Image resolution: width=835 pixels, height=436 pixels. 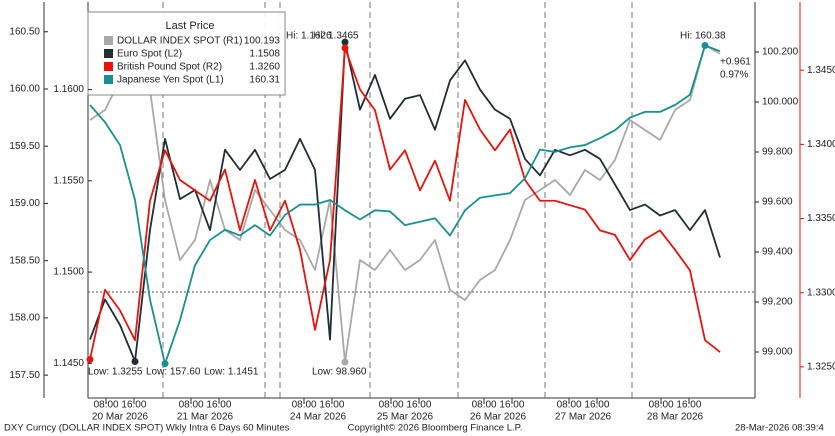 What do you see at coordinates (777, 252) in the screenshot?
I see `y-tick-label: 99.400` at bounding box center [777, 252].